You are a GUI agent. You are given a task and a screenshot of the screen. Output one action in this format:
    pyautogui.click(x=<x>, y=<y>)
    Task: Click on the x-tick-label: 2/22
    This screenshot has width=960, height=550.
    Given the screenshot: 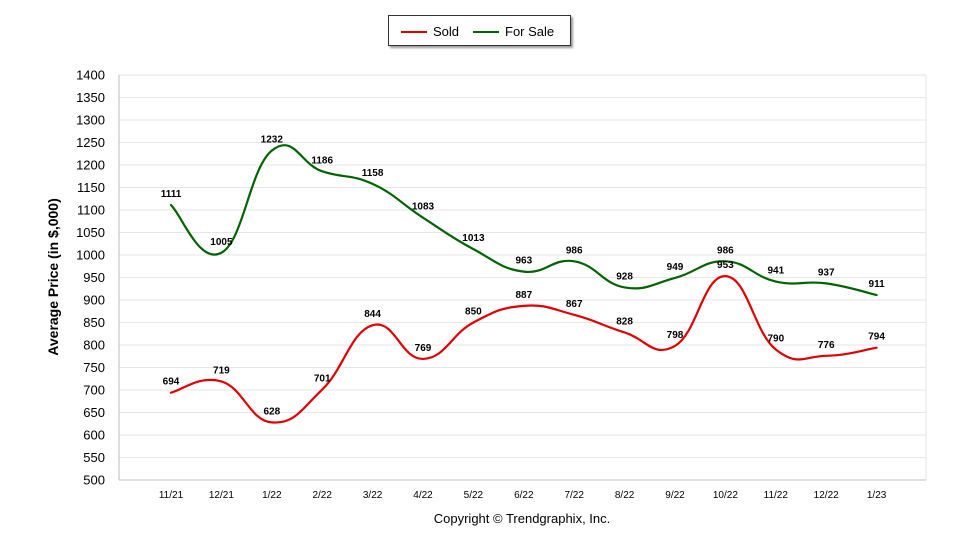 What is the action you would take?
    pyautogui.click(x=322, y=495)
    